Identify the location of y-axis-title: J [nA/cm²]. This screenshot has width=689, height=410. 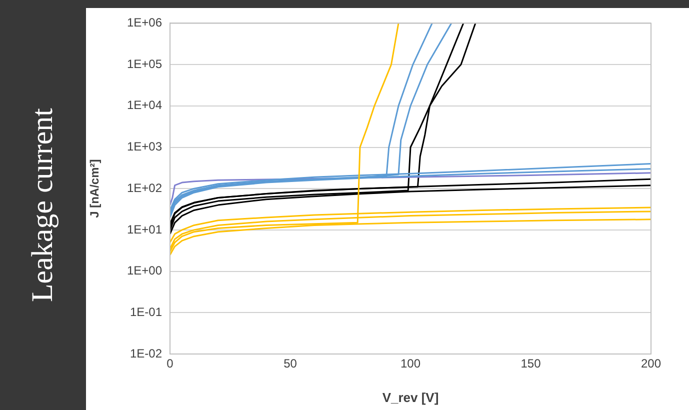
(95, 188).